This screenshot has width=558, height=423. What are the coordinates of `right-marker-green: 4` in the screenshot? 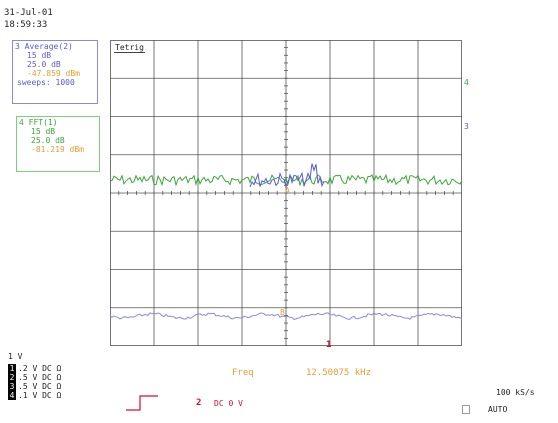 It's located at (466, 82).